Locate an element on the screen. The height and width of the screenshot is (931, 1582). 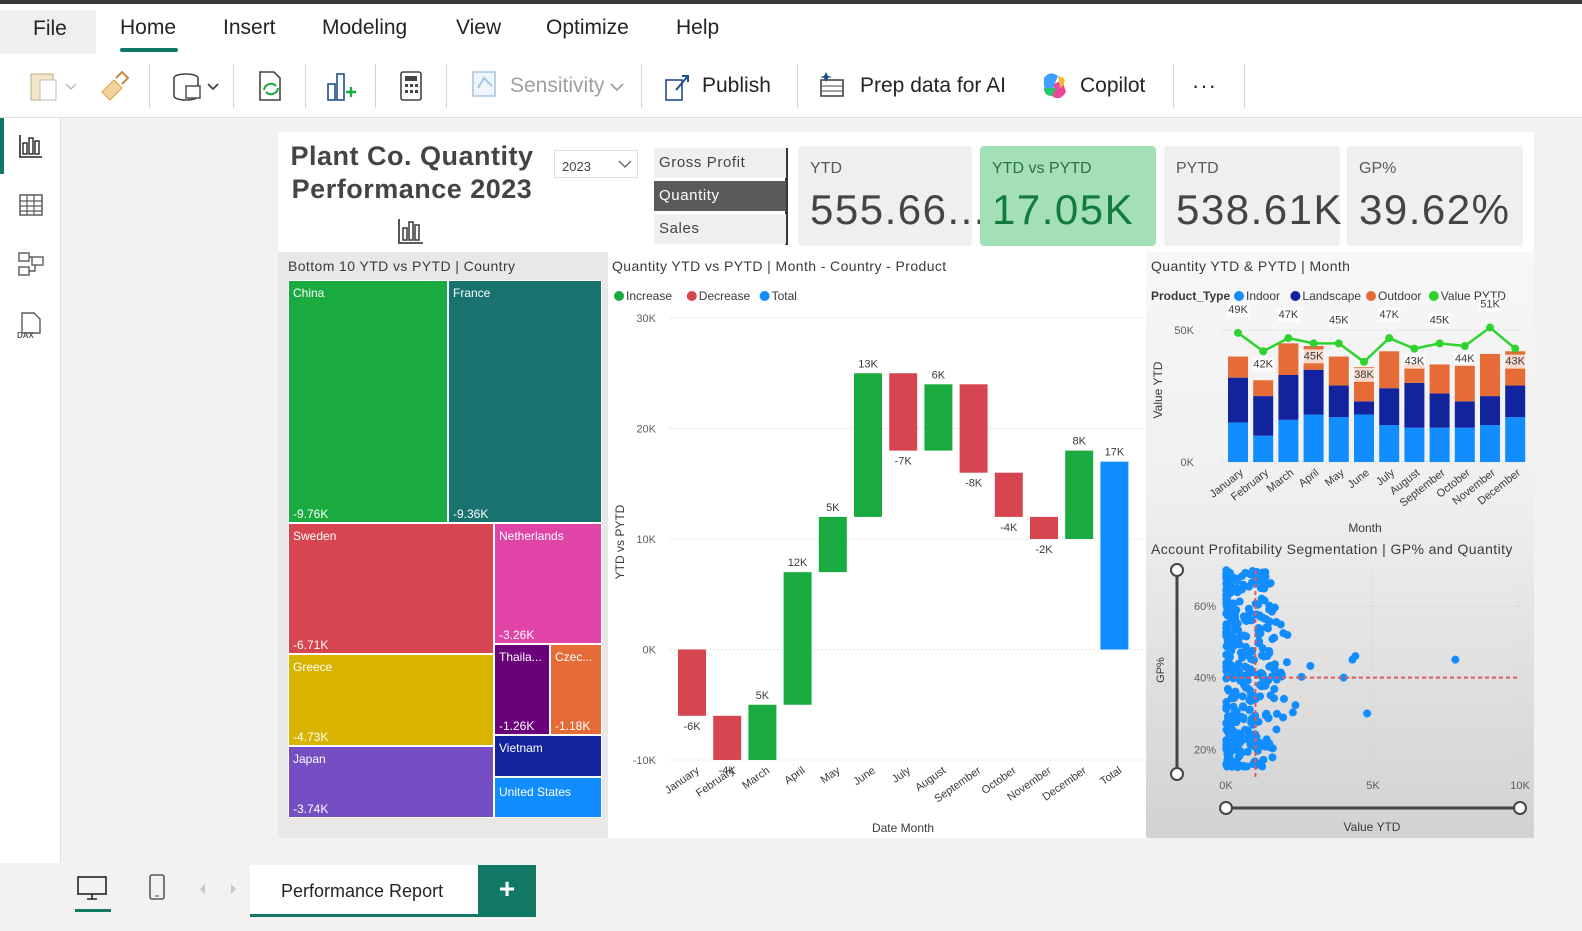
copilot-icon is located at coordinates (1055, 86).